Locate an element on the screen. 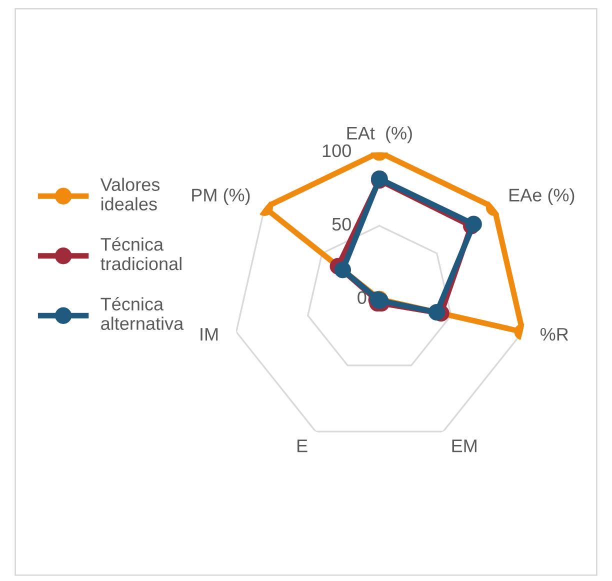 This screenshot has height=581, width=612. spoke-label: %R is located at coordinates (554, 334).